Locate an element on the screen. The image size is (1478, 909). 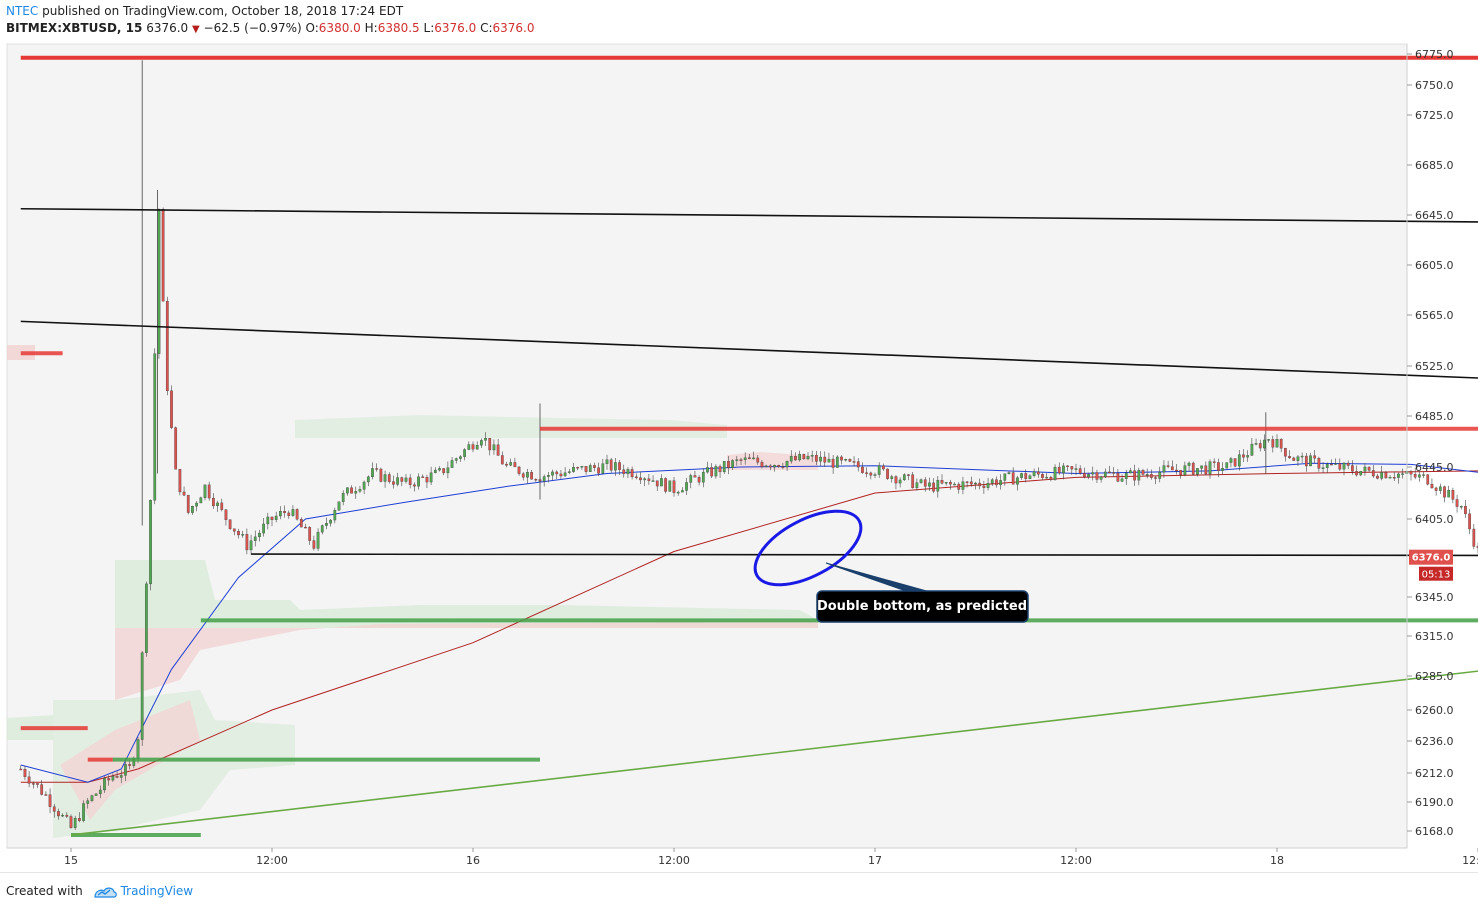
tradingview-brand: TradingView is located at coordinates (157, 891).